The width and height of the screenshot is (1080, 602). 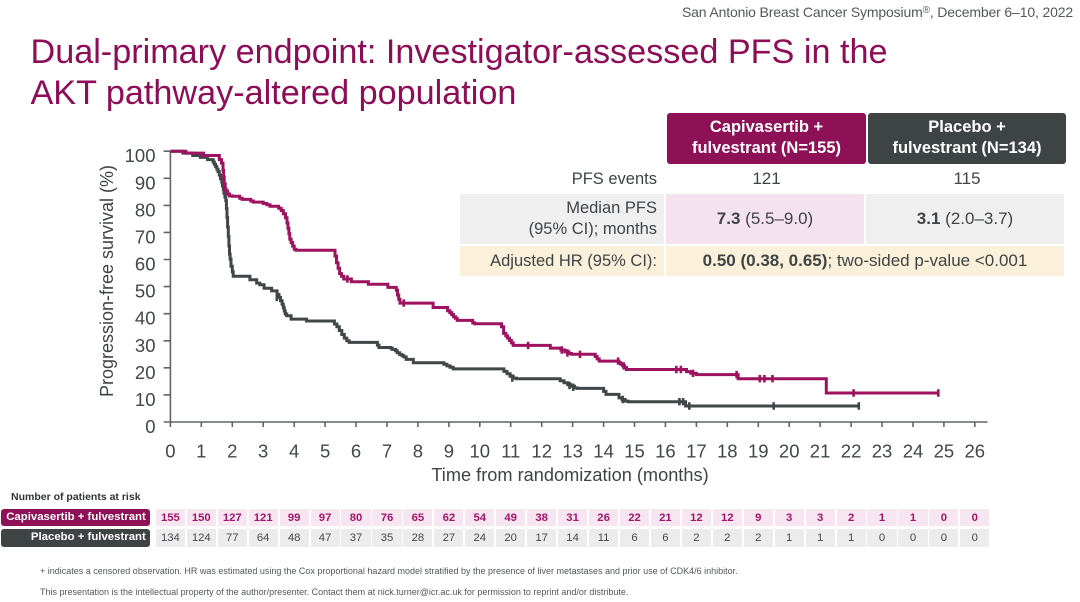 I want to click on svg-text: 8, so click(x=418, y=451).